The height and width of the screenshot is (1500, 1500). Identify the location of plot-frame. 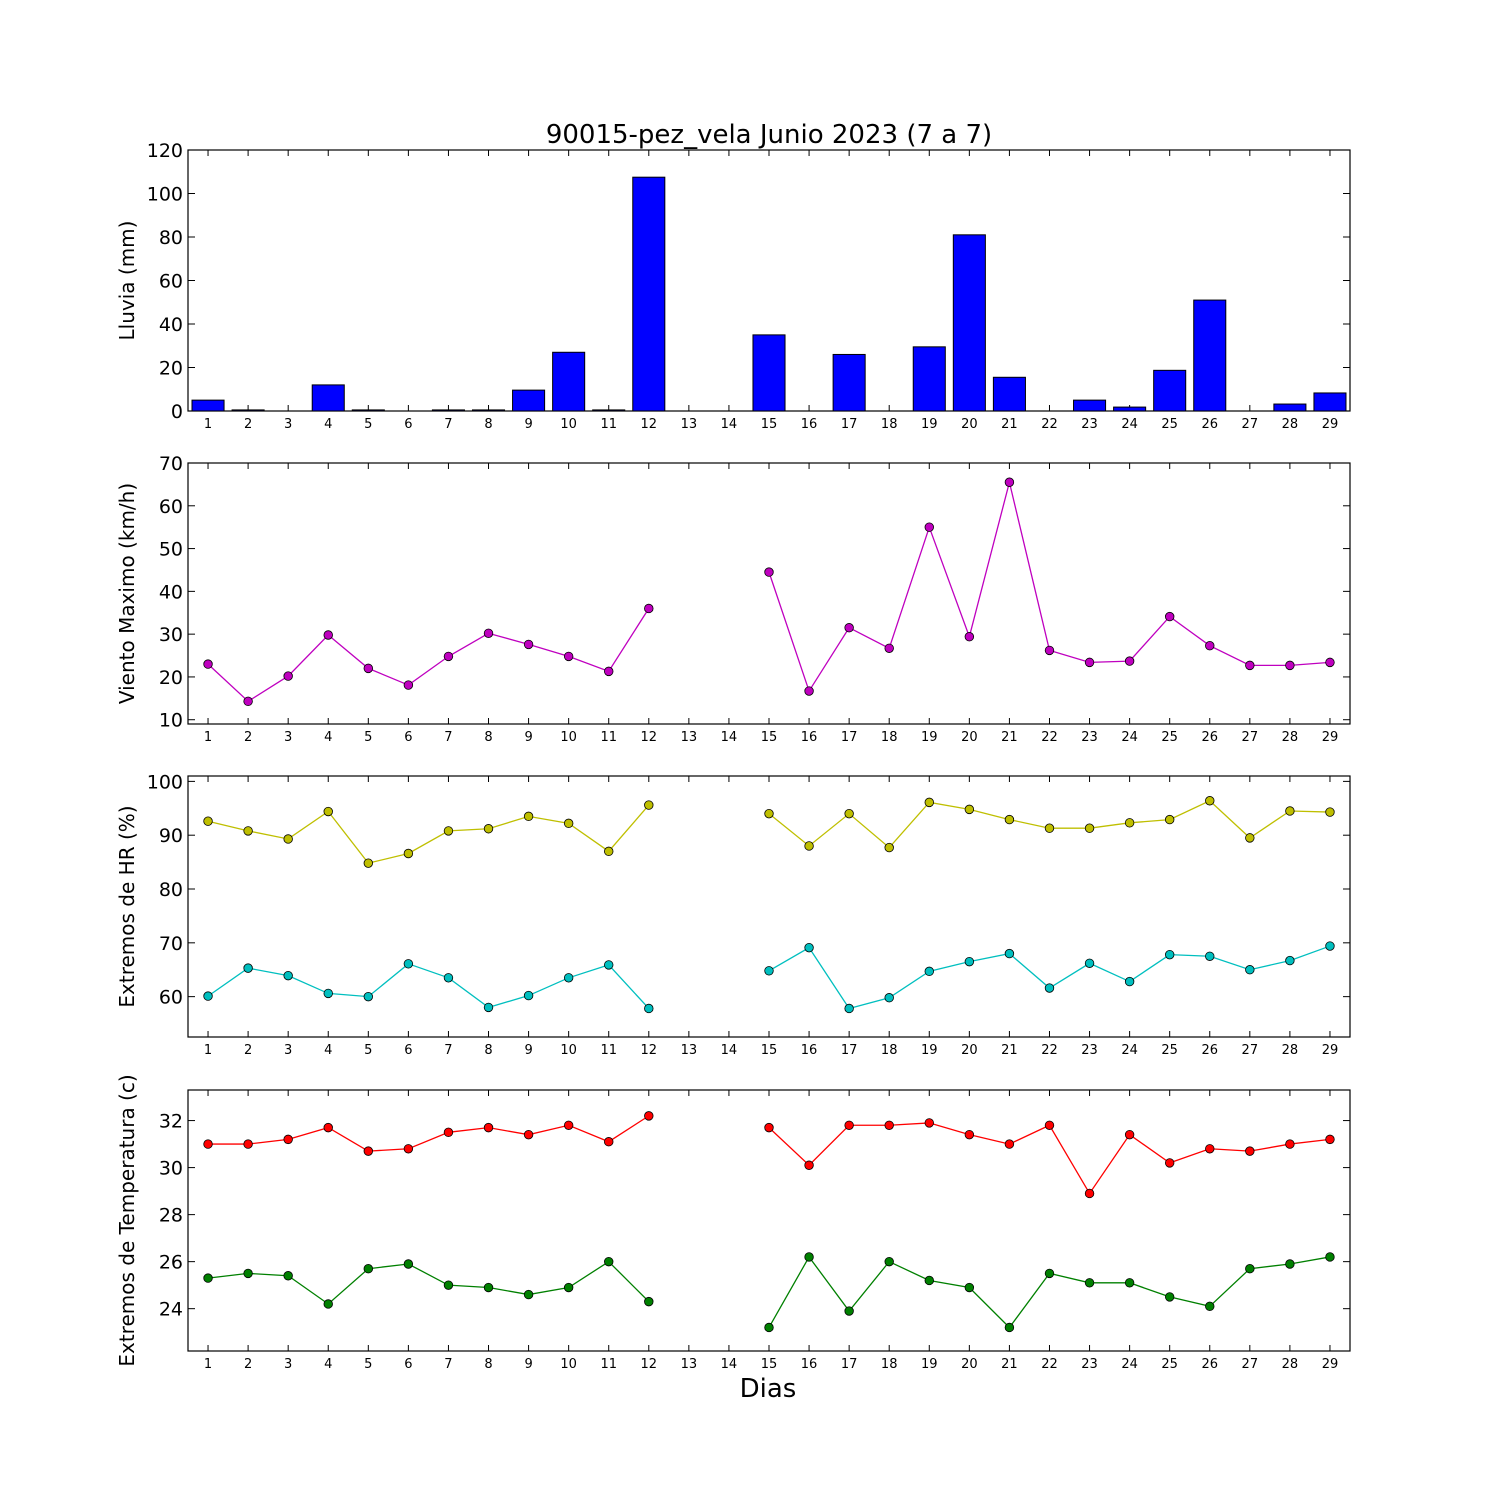
(769, 593).